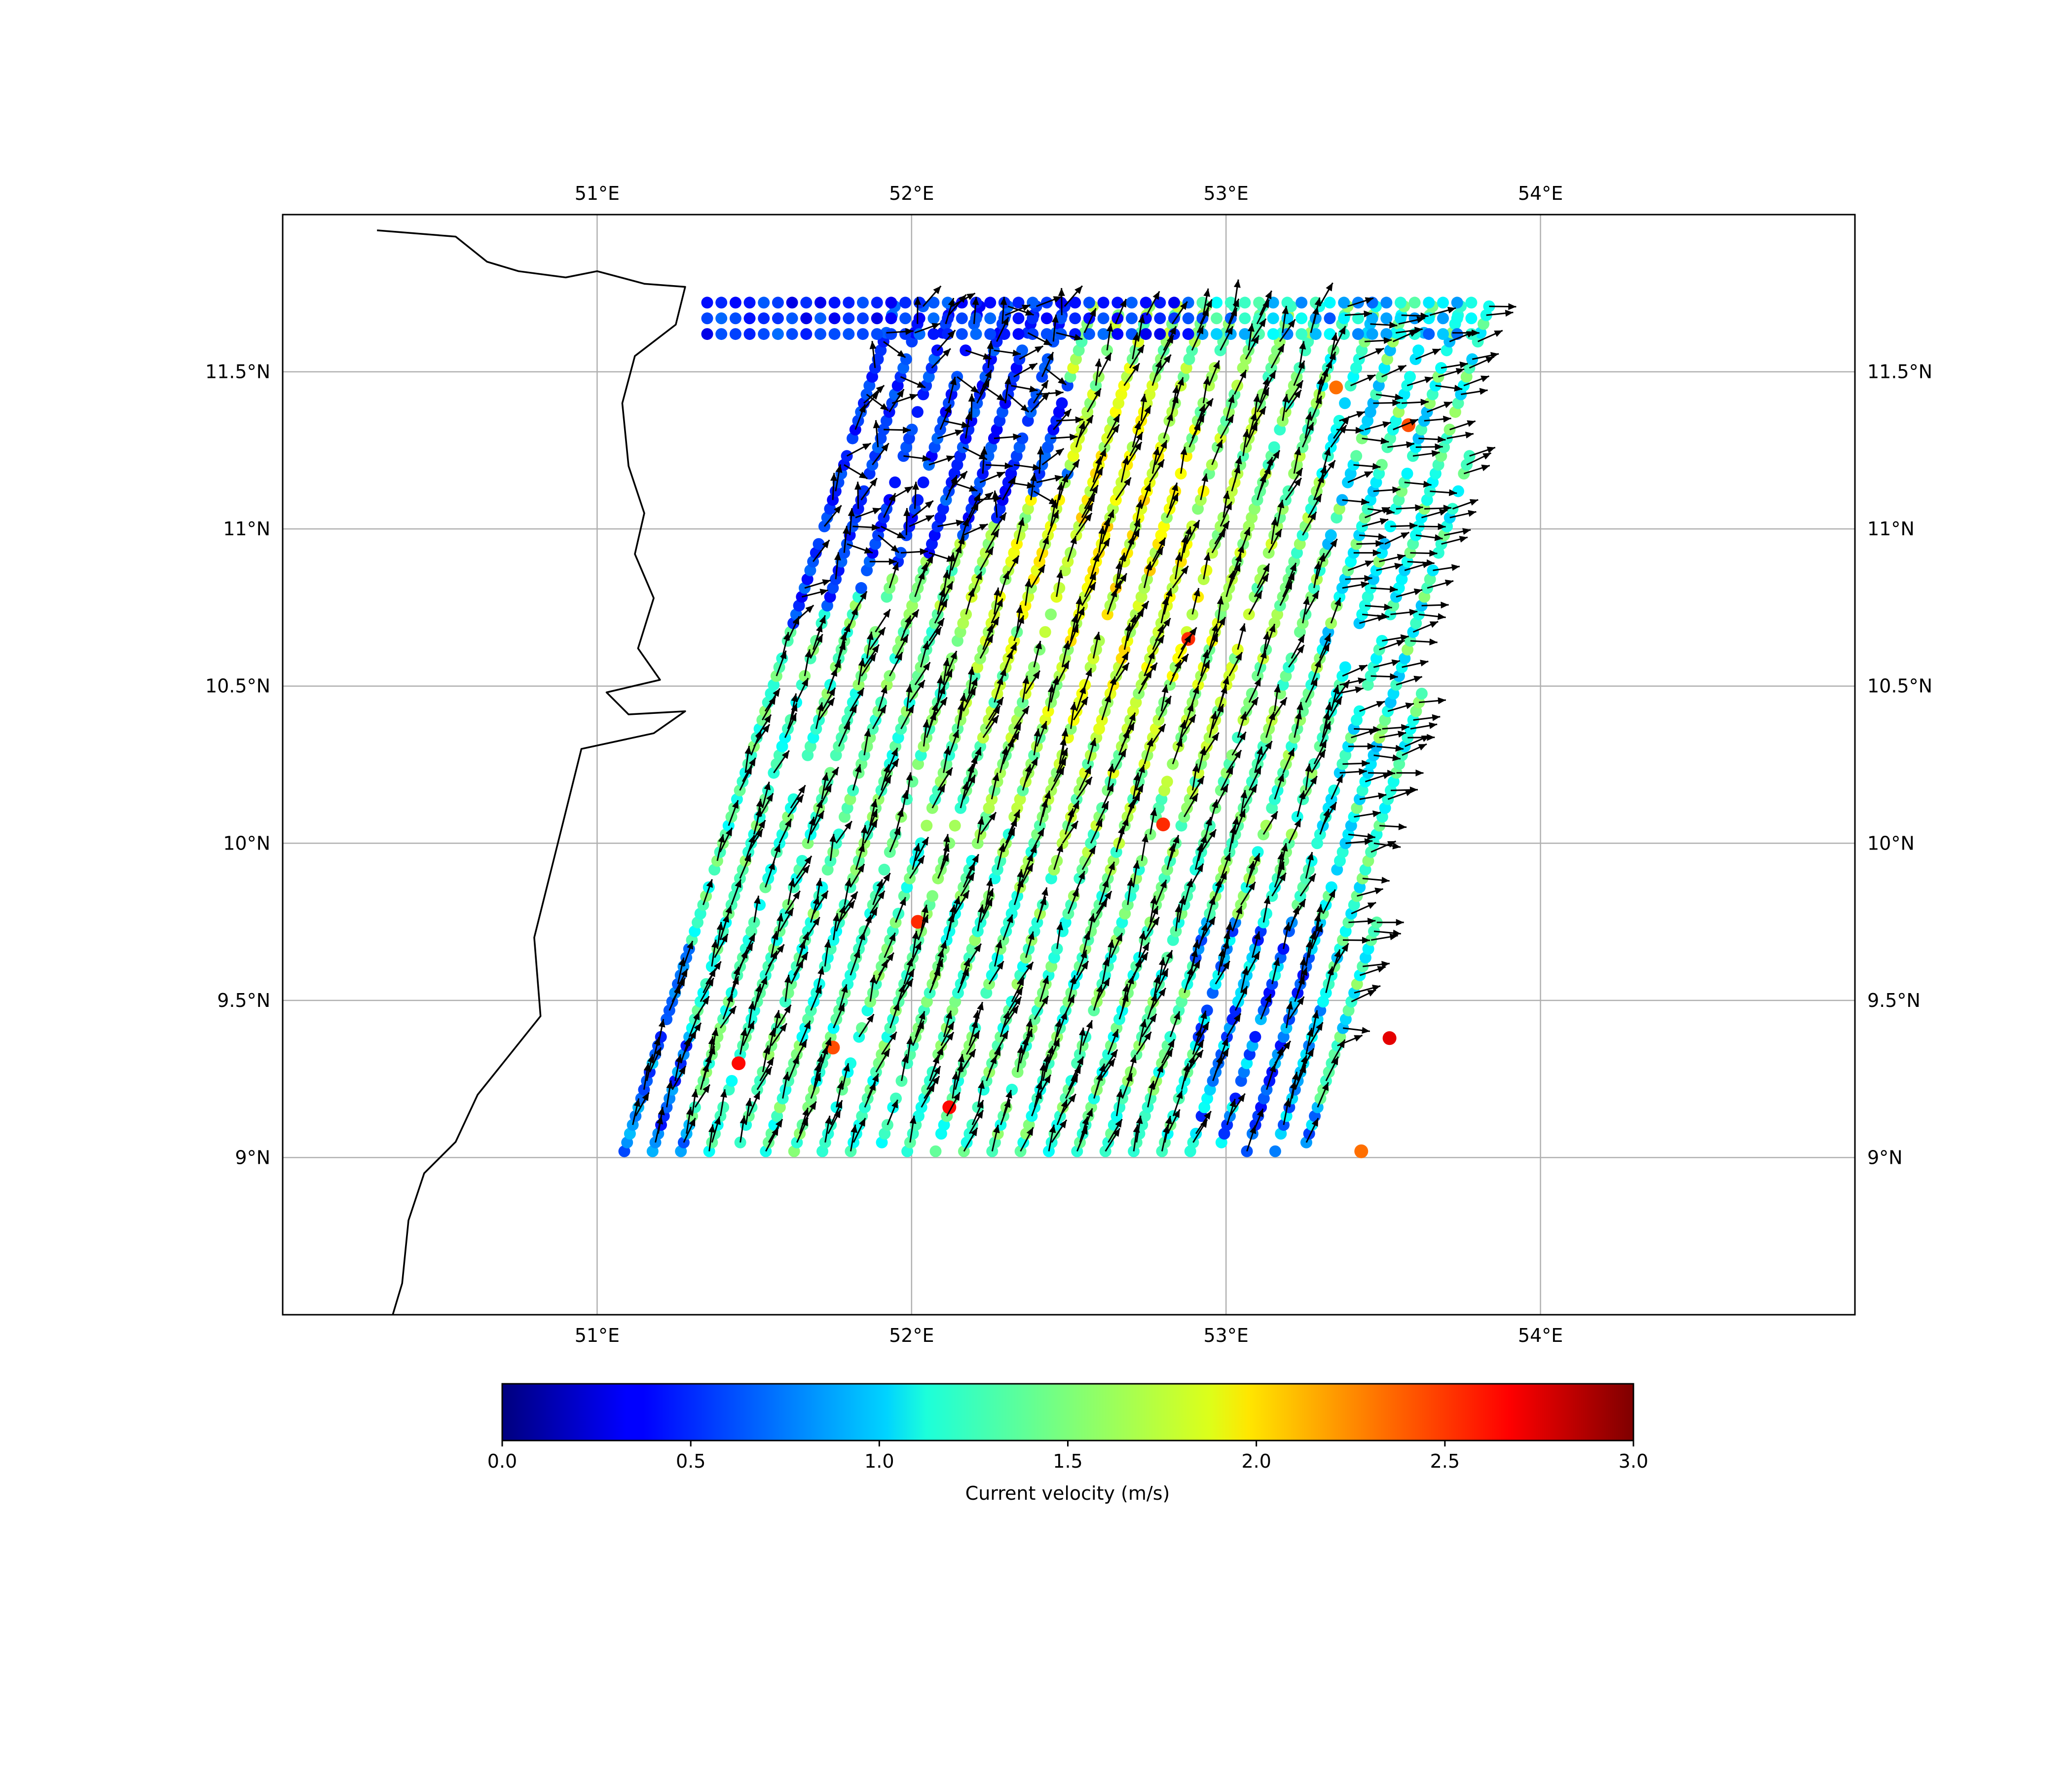 The image size is (2072, 1776). Describe the element at coordinates (1894, 1001) in the screenshot. I see `y-tick-label-right: 9.5°N` at that location.